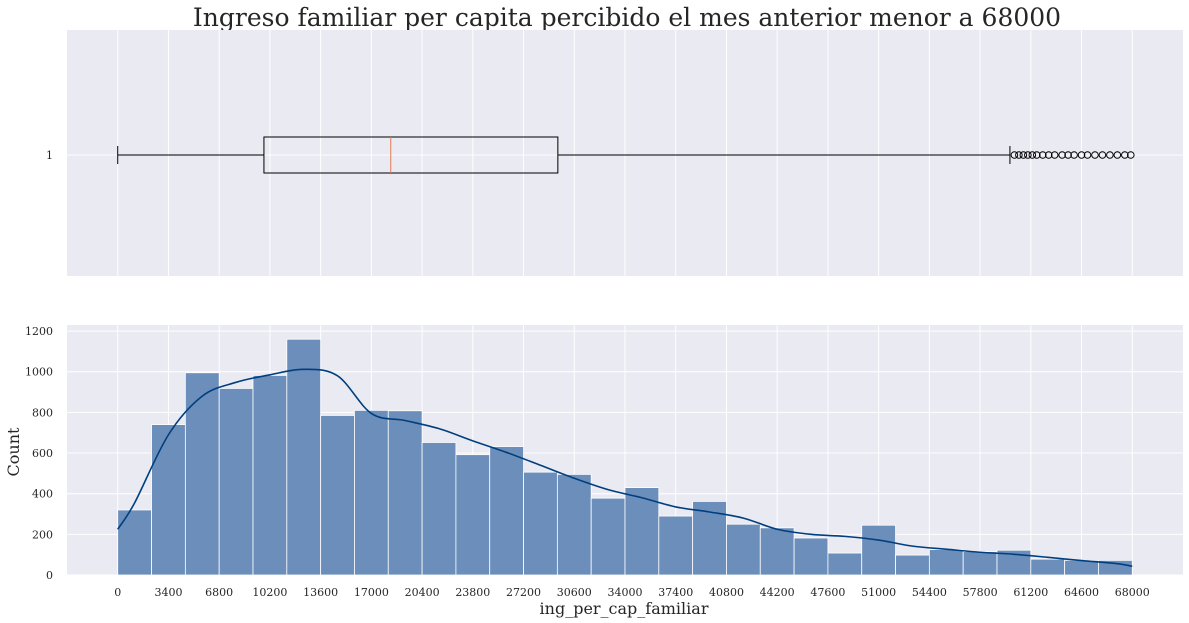 This screenshot has height=623, width=1189. What do you see at coordinates (1081, 592) in the screenshot?
I see `x-tick-label: 64600` at bounding box center [1081, 592].